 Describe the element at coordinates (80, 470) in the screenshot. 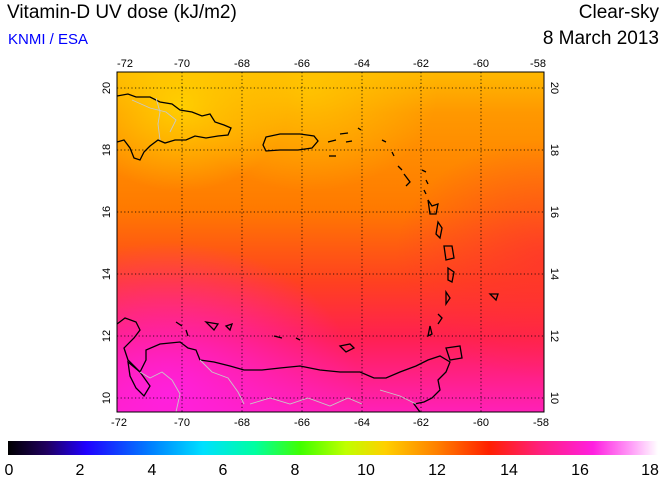

I see `colorbar-label: 2` at that location.